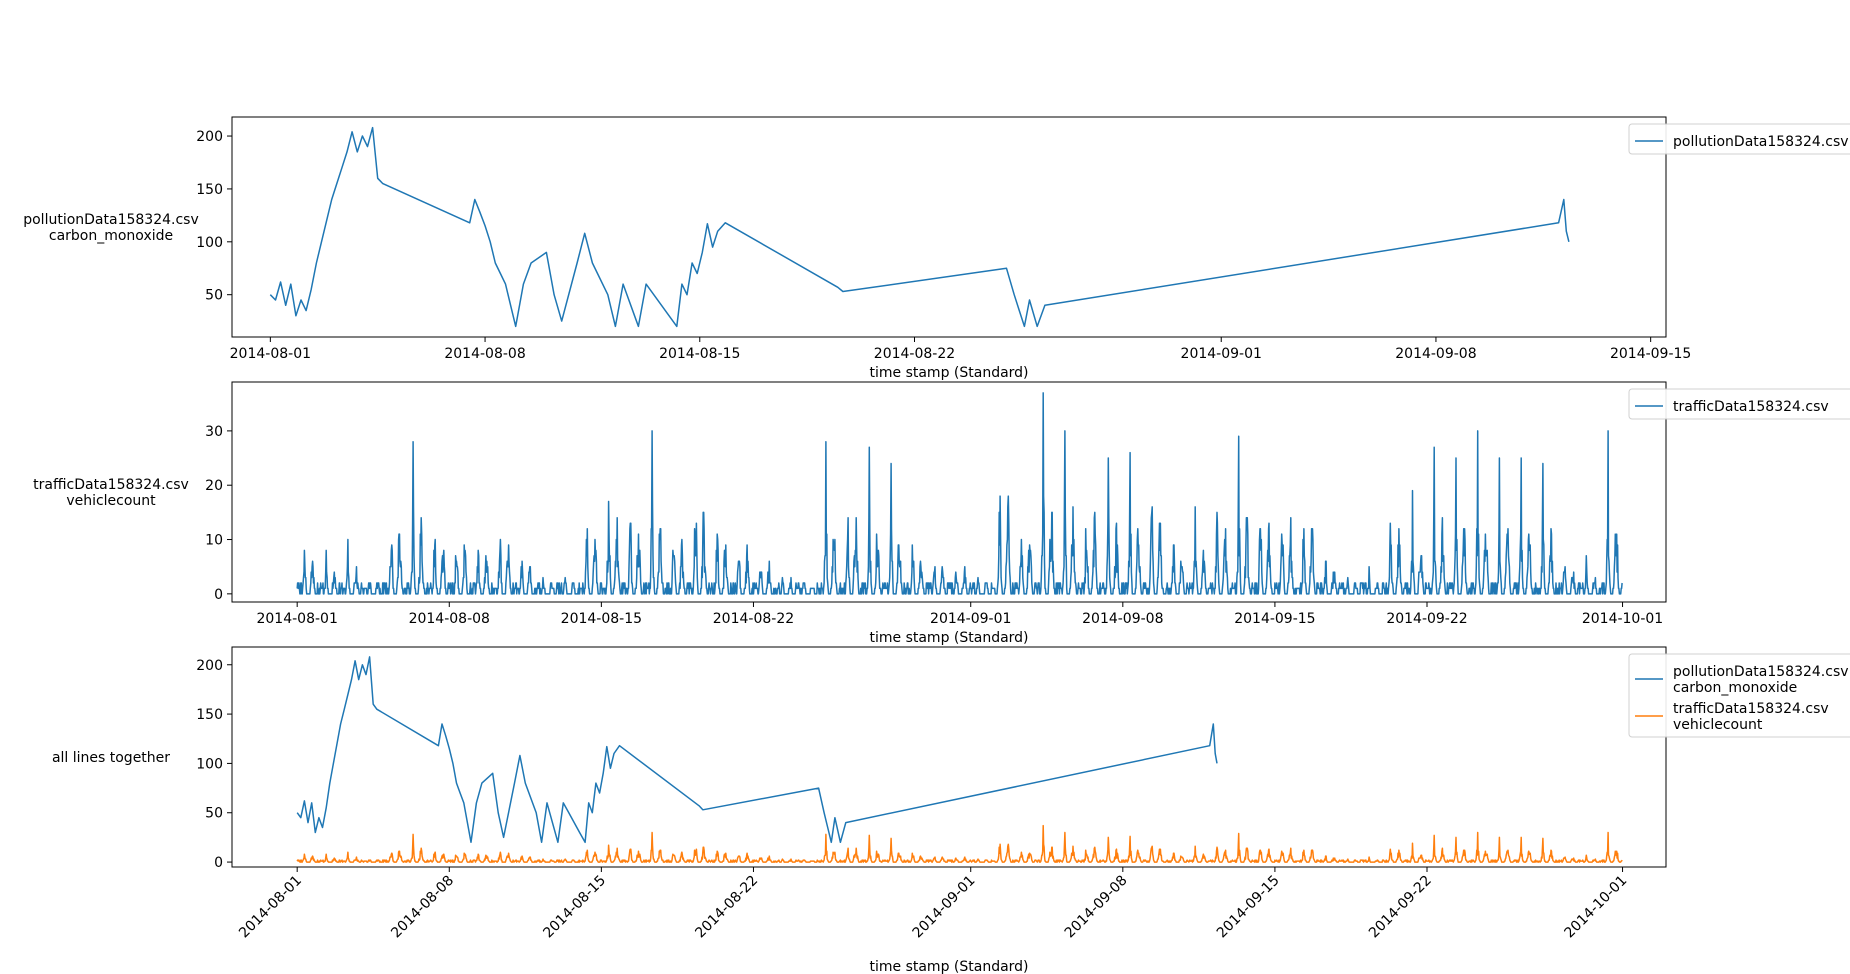 The height and width of the screenshot is (974, 1850). Describe the element at coordinates (959, 843) in the screenshot. I see `series-line-traffic-combined` at that location.